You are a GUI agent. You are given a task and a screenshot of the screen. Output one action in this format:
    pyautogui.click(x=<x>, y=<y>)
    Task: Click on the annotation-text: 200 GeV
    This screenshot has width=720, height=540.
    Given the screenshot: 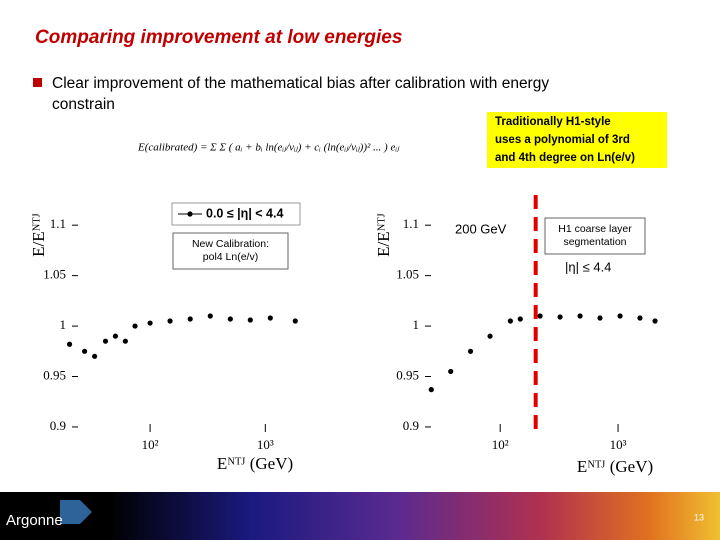 What is the action you would take?
    pyautogui.click(x=481, y=228)
    